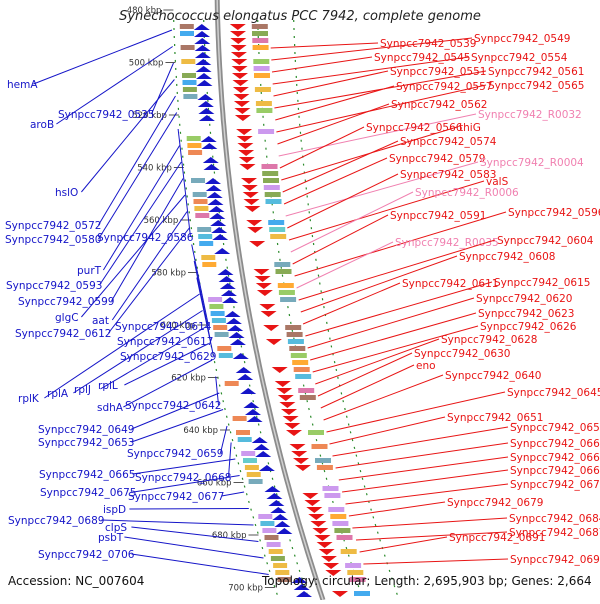  I want to click on right-gene-label: Synpcc7942_0698, so click(555, 560).